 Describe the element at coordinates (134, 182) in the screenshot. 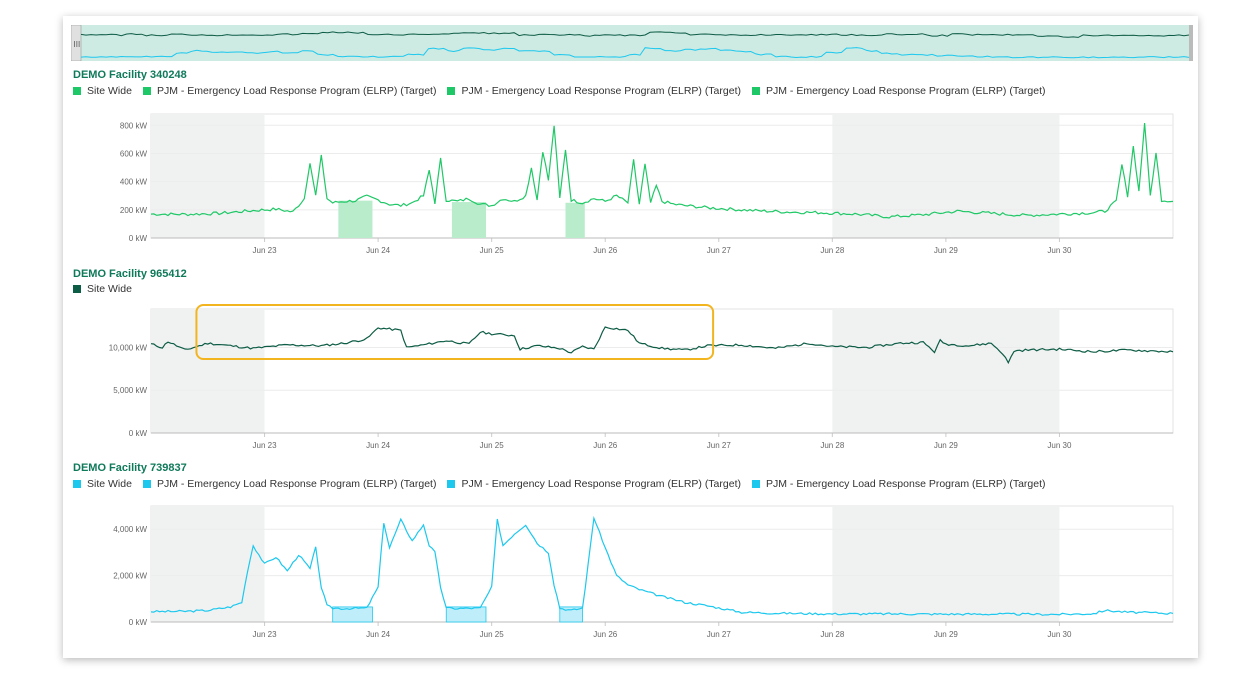

I see `y-tick-label: 400 kW` at that location.